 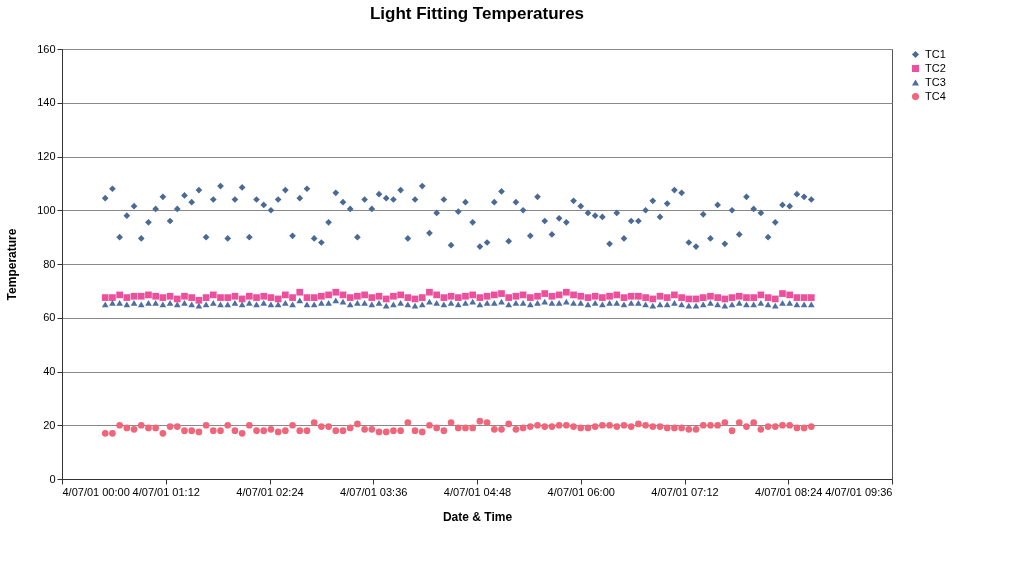 I want to click on x-tick-label: 4/07/01 01:12, so click(x=166, y=491).